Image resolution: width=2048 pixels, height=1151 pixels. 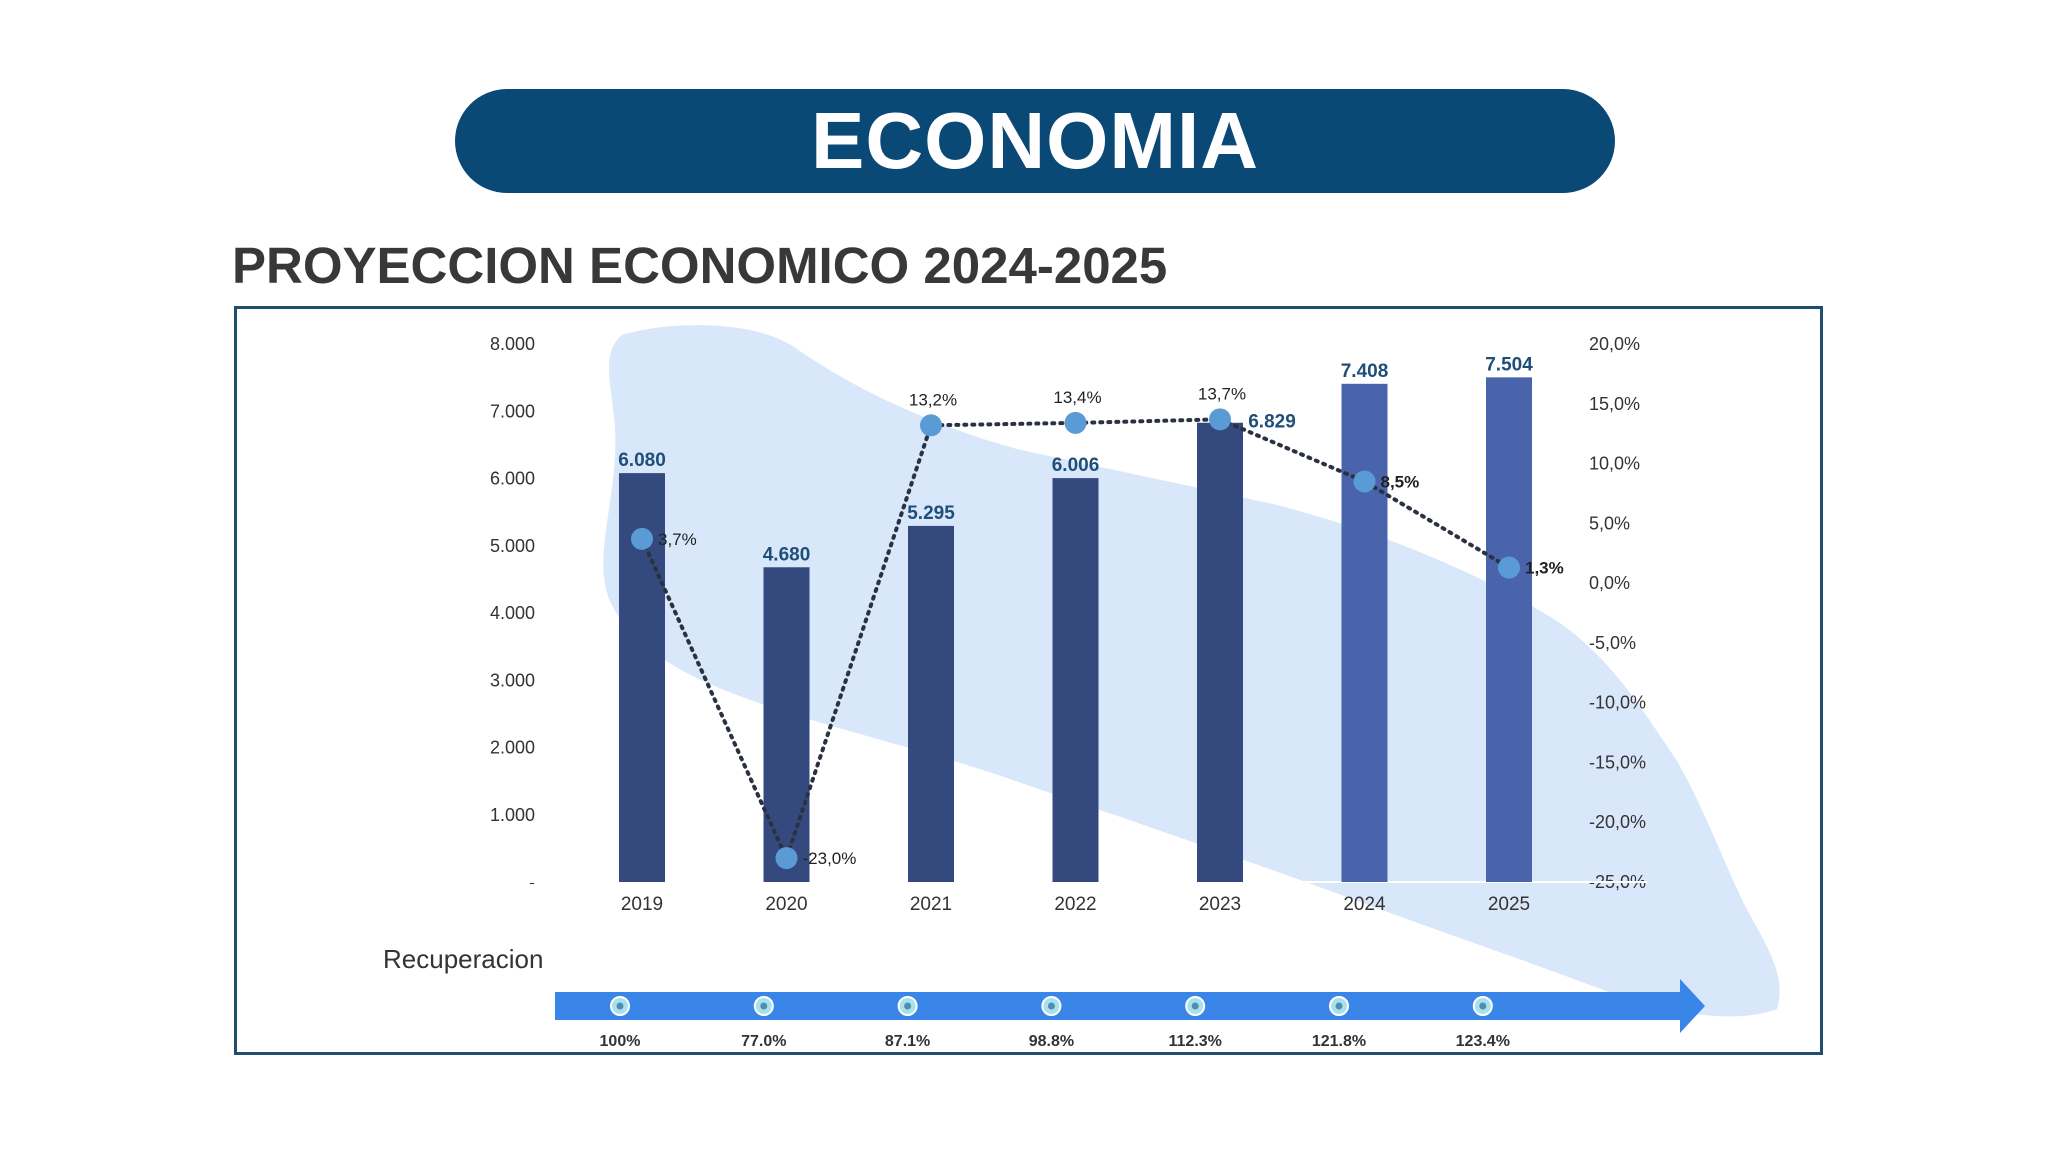 I want to click on bar-value-labels: 6.080 4.680 5.295 6.006 6.829 7.408 7.504, so click(x=1075, y=459).